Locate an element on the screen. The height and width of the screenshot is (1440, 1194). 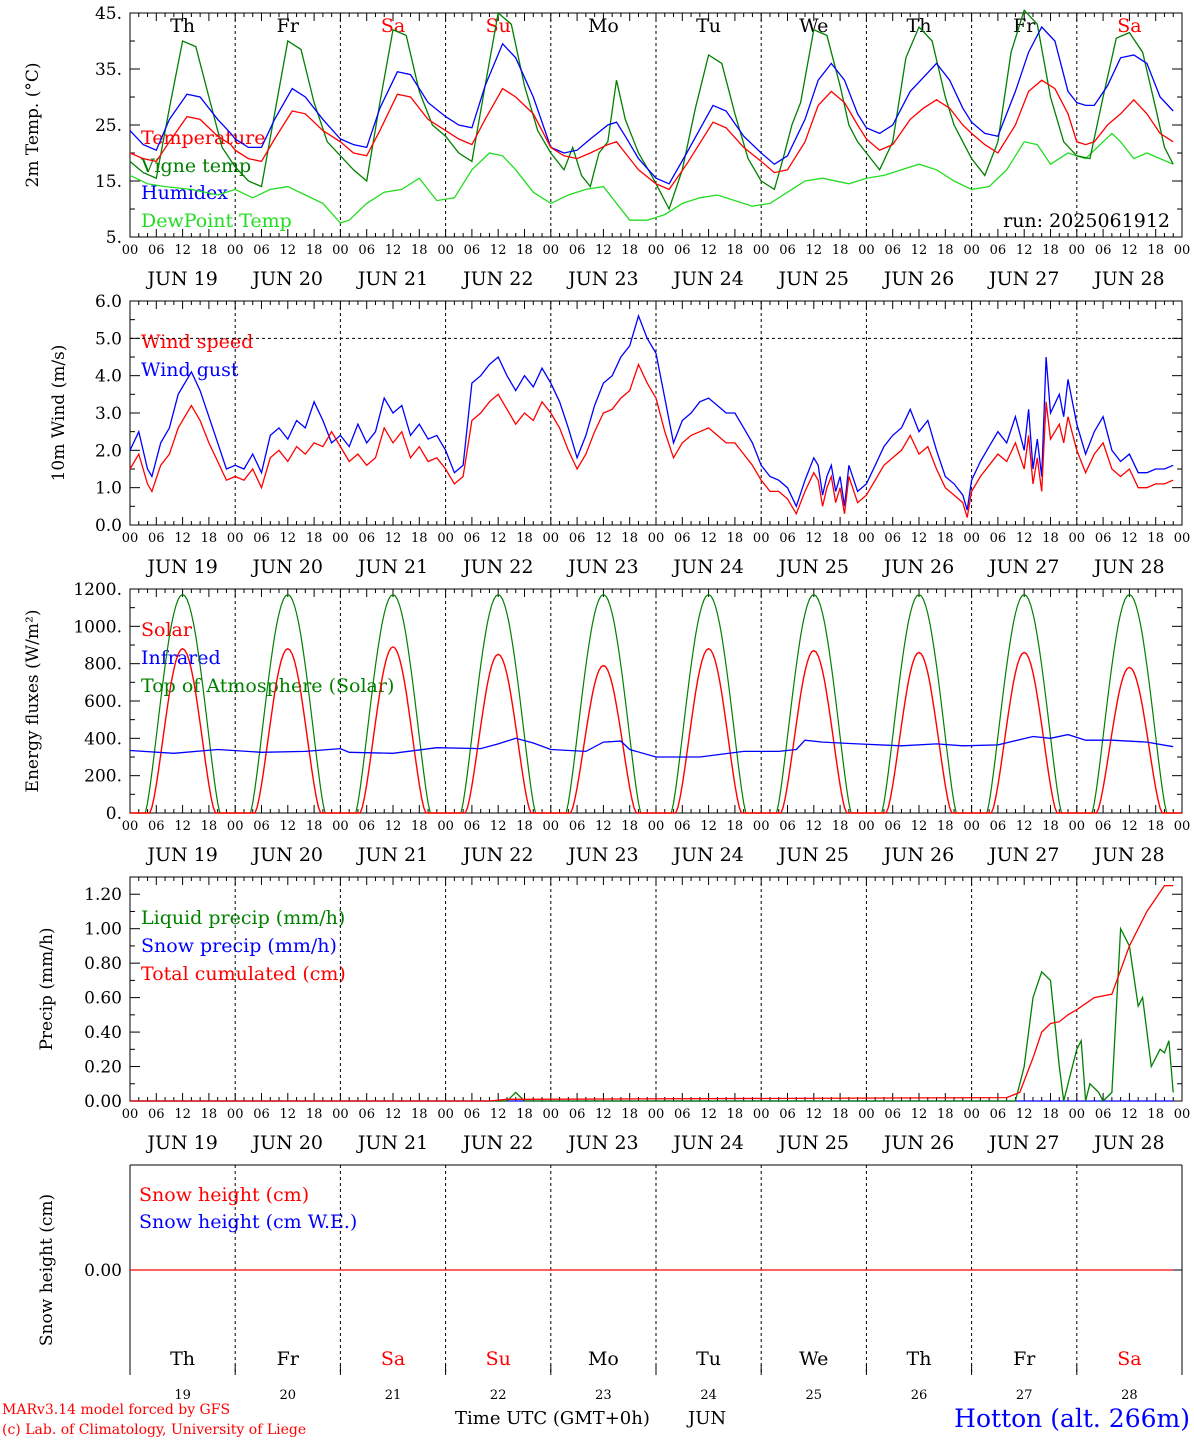
y-tick-label: 400. is located at coordinates (103, 739).